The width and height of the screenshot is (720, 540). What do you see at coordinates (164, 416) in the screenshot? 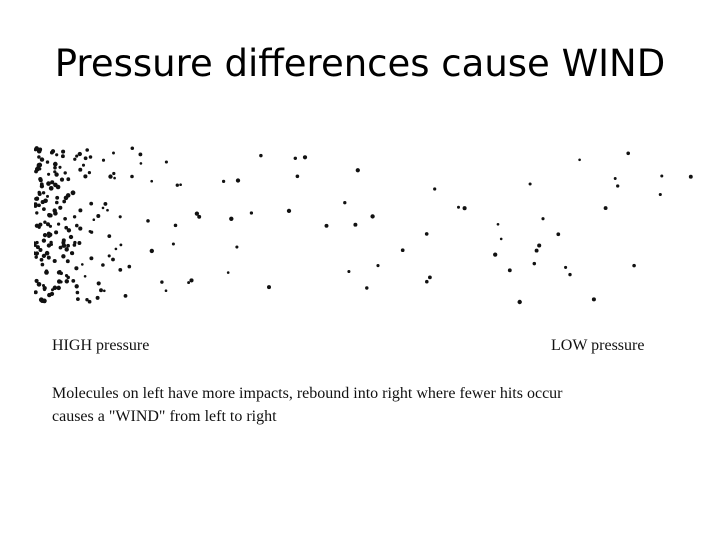
I see `caption-line-2: causes a "WIND" from left to right` at bounding box center [164, 416].